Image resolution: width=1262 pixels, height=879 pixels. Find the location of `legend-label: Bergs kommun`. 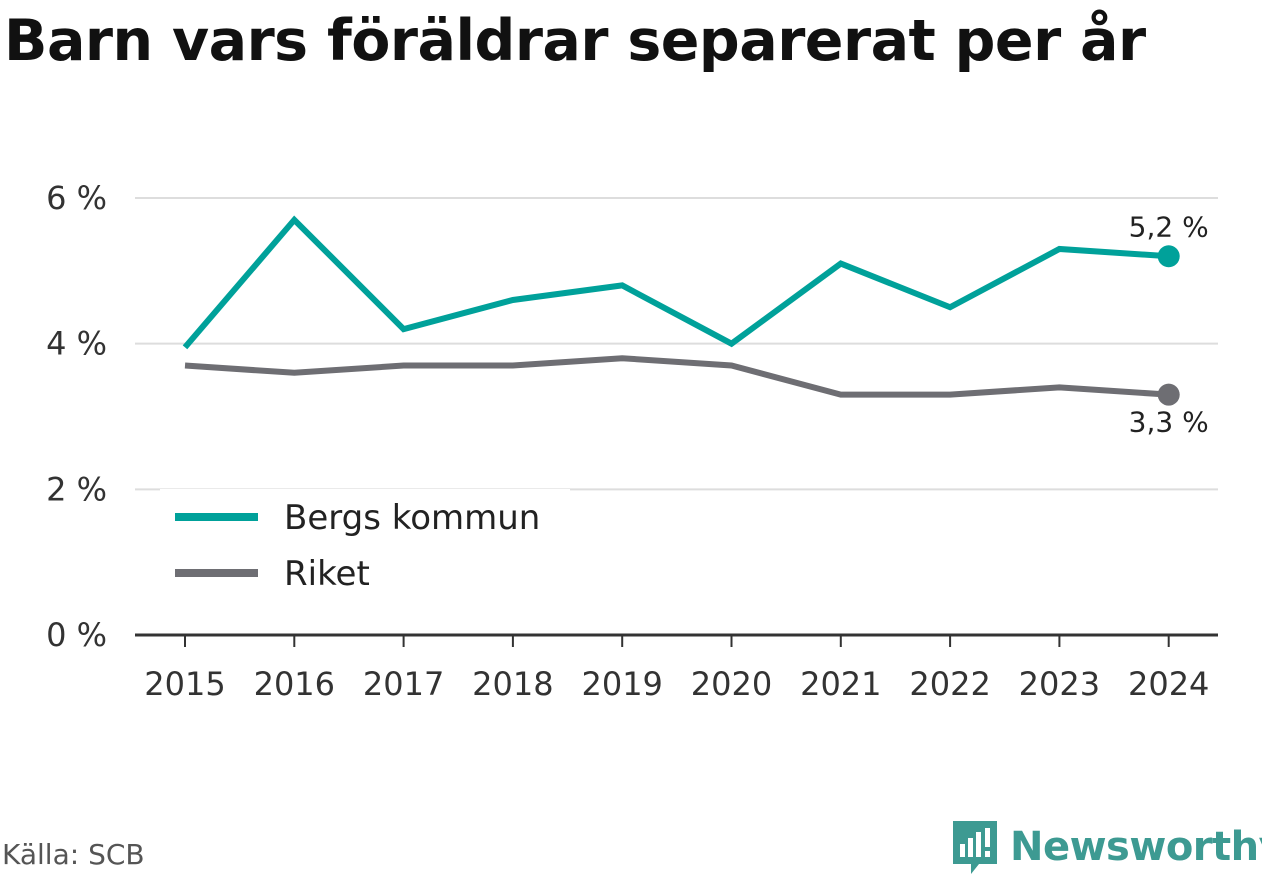

legend-label: Bergs kommun is located at coordinates (412, 518).